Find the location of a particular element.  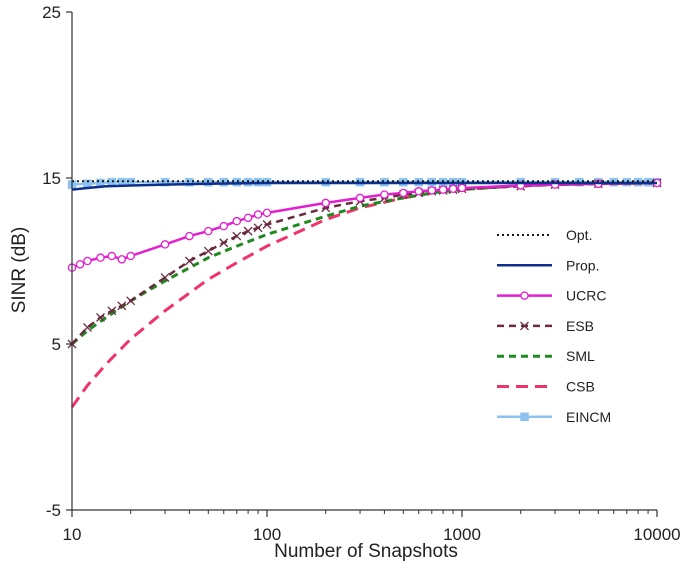

legend-label-opt: Opt. is located at coordinates (579, 235).